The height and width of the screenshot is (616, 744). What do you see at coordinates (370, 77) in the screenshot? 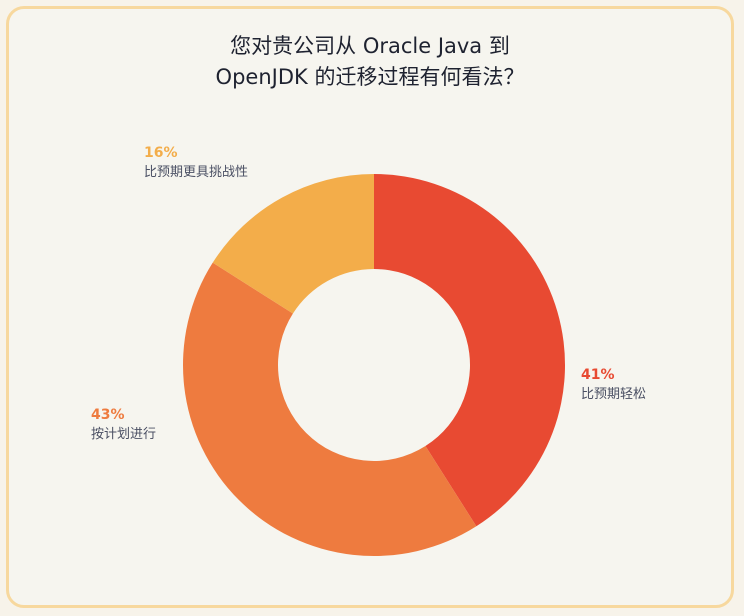
I see `chart-title-line-2: OpenJDK 的迁移过程有何看法？` at bounding box center [370, 77].